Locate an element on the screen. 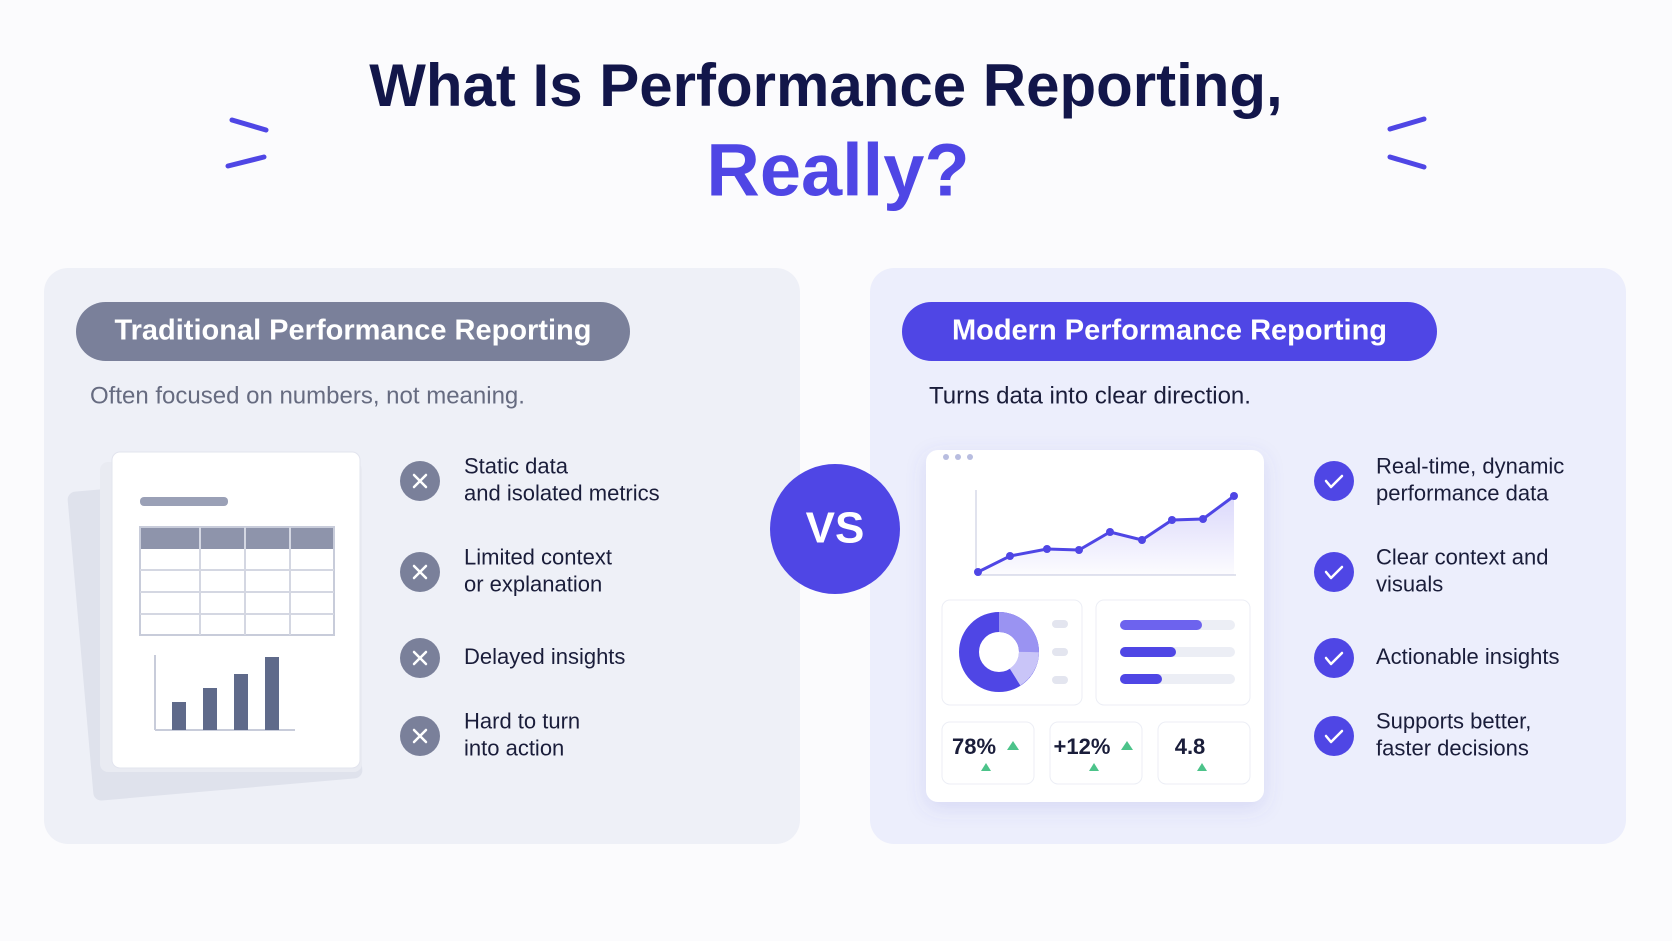 The height and width of the screenshot is (941, 1672). item-text: Clear context and is located at coordinates (1462, 556).